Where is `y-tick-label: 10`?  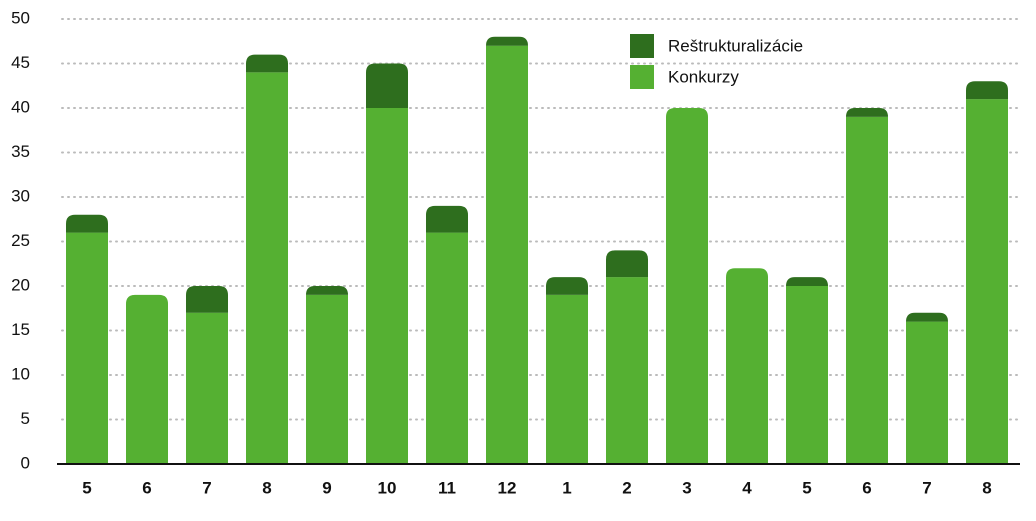 y-tick-label: 10 is located at coordinates (20, 373).